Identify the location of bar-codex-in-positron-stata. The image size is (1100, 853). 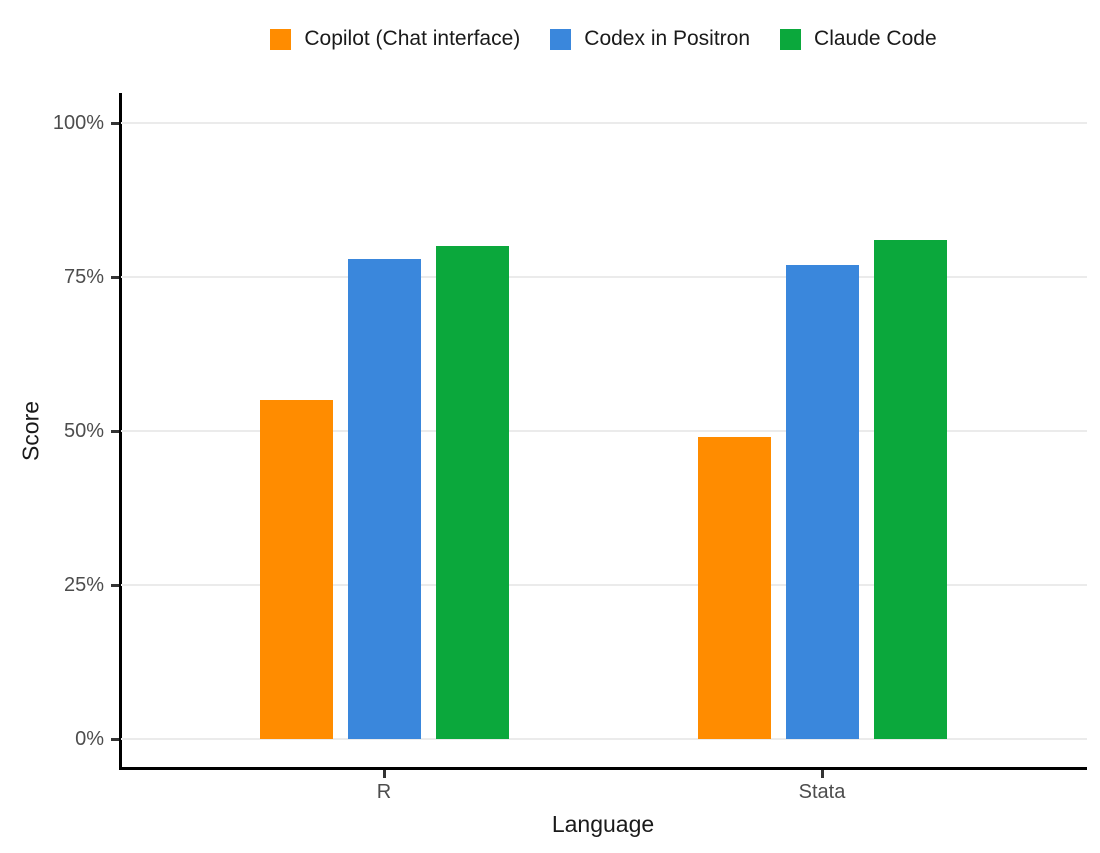
(822, 501).